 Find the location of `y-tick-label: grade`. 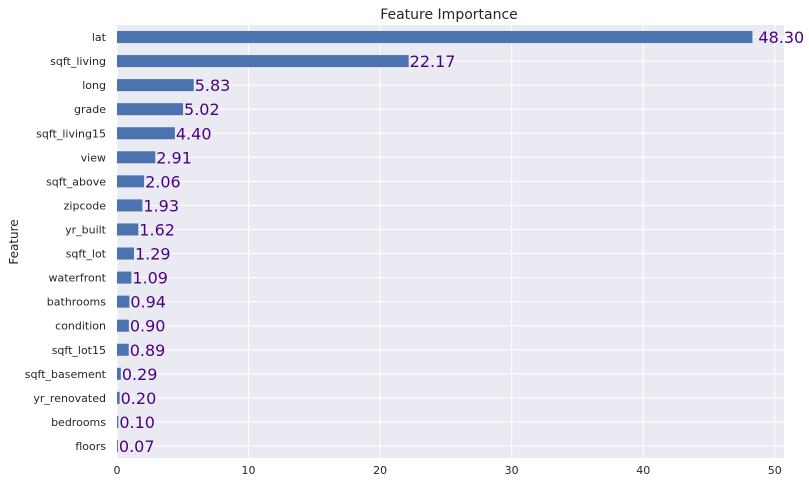

y-tick-label: grade is located at coordinates (90, 109).